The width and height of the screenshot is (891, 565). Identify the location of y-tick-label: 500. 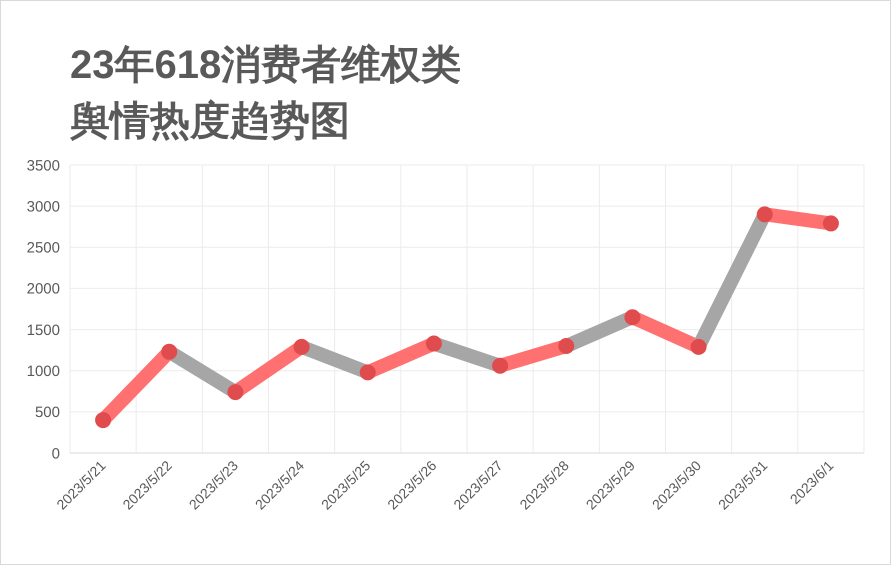
(47, 413).